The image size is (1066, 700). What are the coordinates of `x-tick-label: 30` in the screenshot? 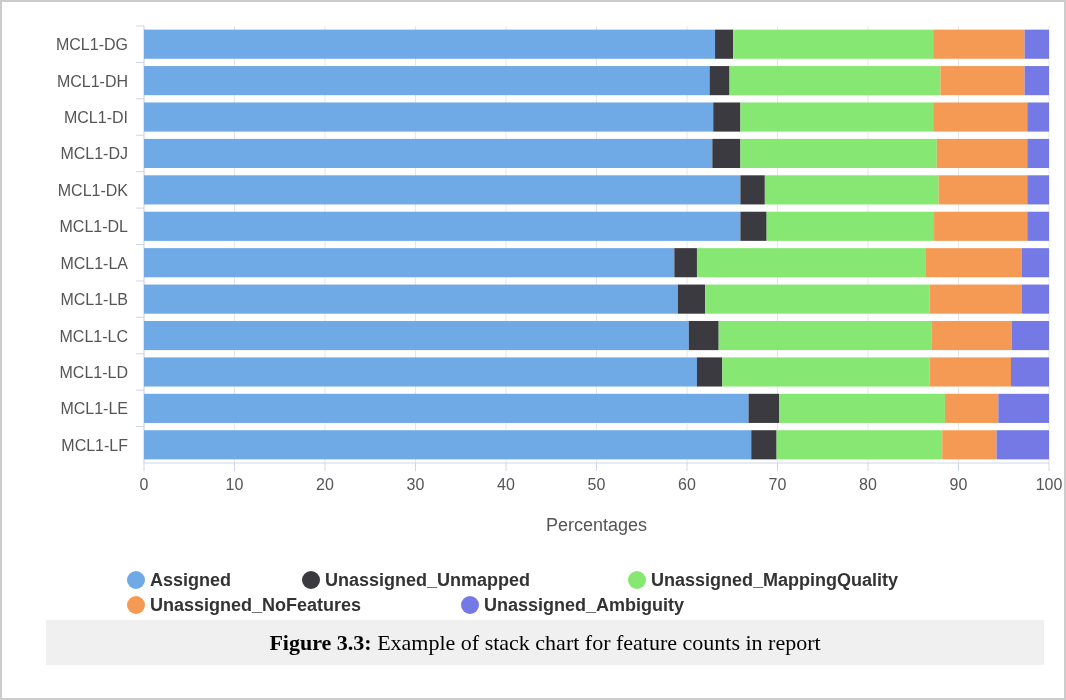 It's located at (415, 484).